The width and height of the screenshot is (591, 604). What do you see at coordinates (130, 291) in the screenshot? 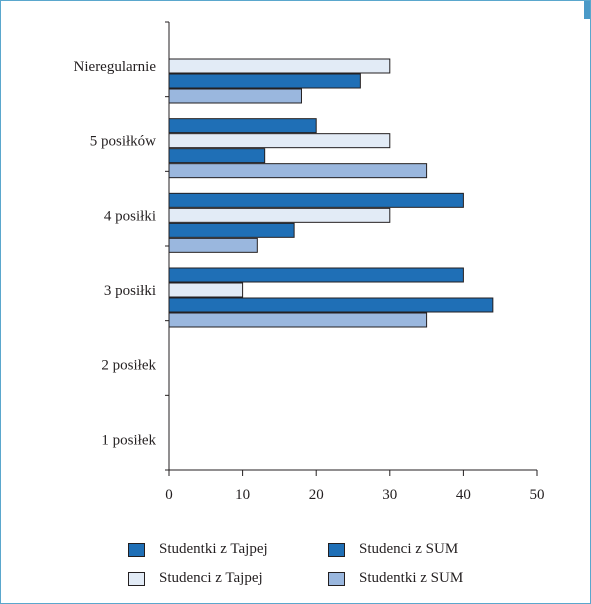
I see `category-label: 3 posiłki` at bounding box center [130, 291].